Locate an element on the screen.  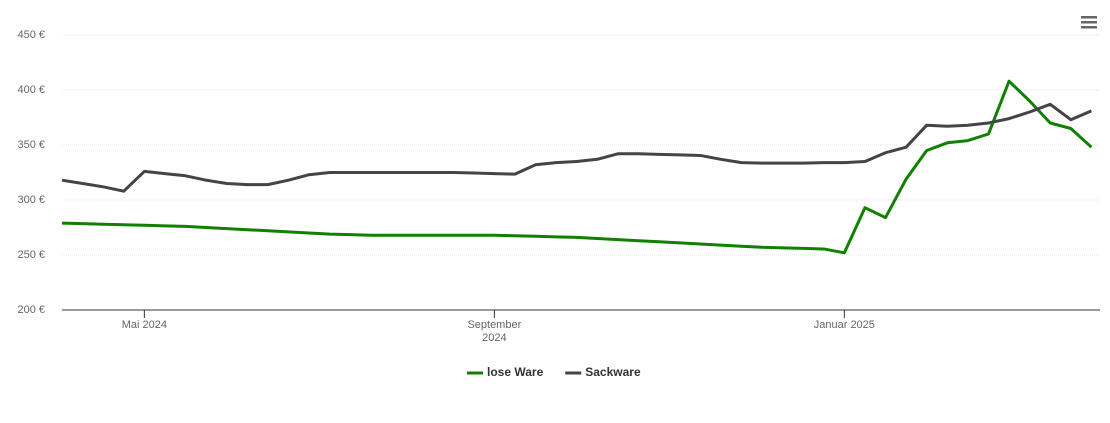
menu-button is located at coordinates (1089, 22).